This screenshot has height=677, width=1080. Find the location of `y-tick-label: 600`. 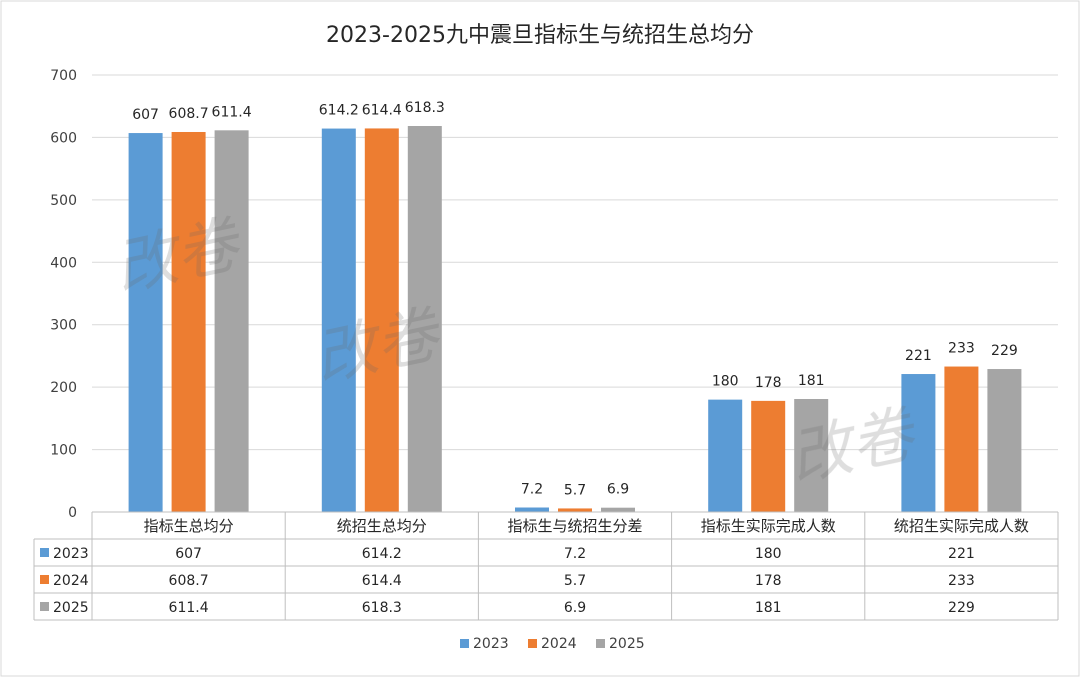

y-tick-label: 600 is located at coordinates (63, 138).